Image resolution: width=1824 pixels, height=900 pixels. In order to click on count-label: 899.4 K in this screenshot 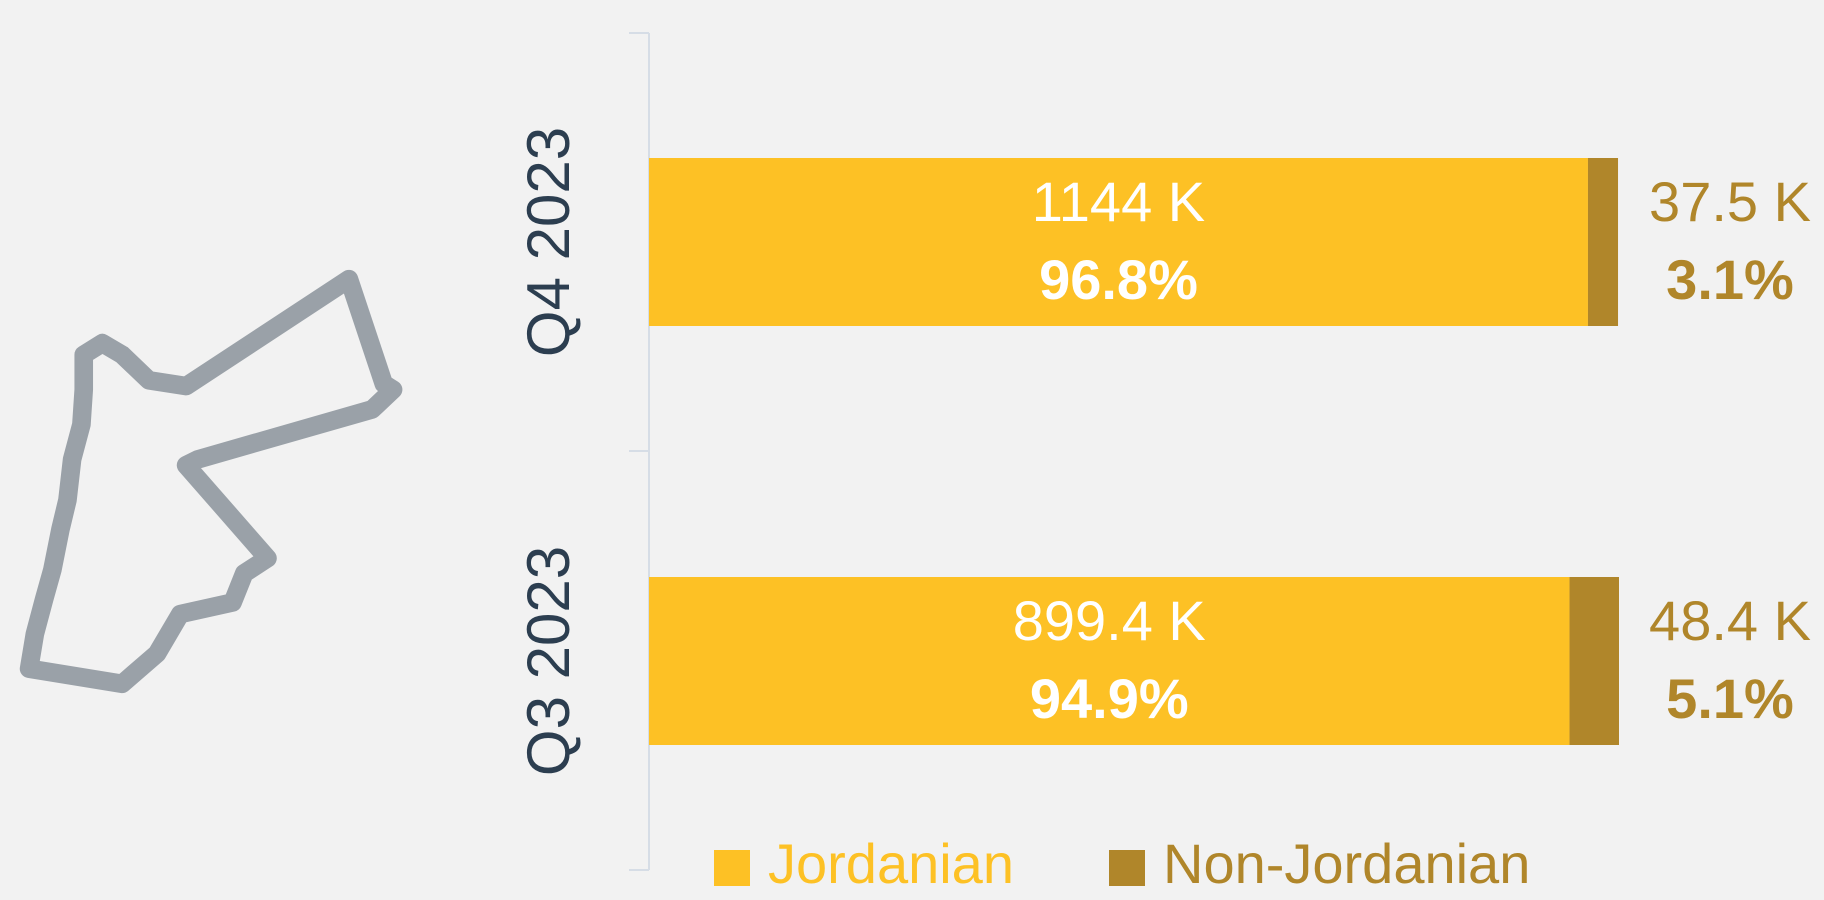, I will do `click(1109, 620)`.